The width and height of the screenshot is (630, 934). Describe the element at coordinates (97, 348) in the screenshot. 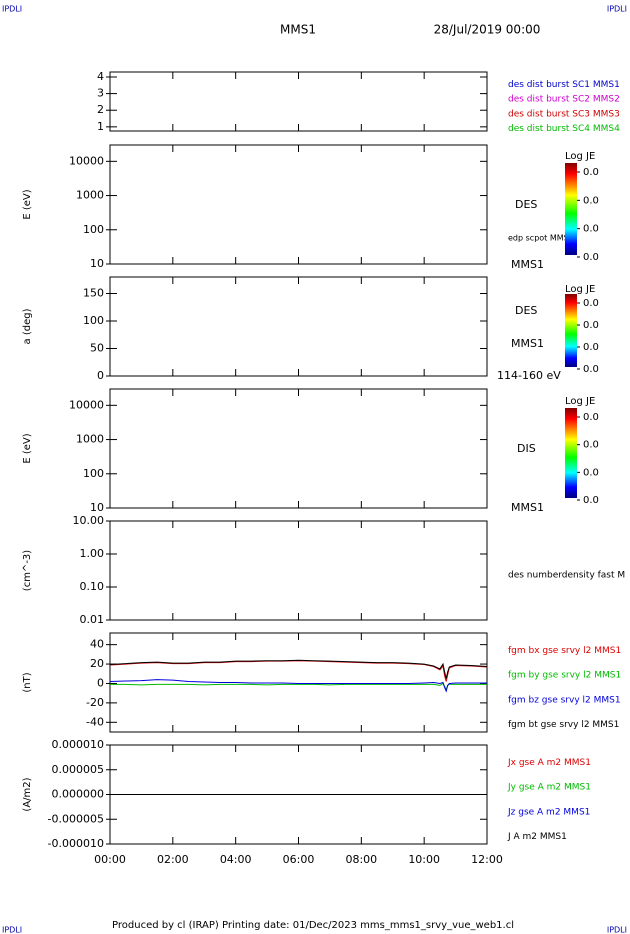

I see `y-tick-label: 50` at that location.